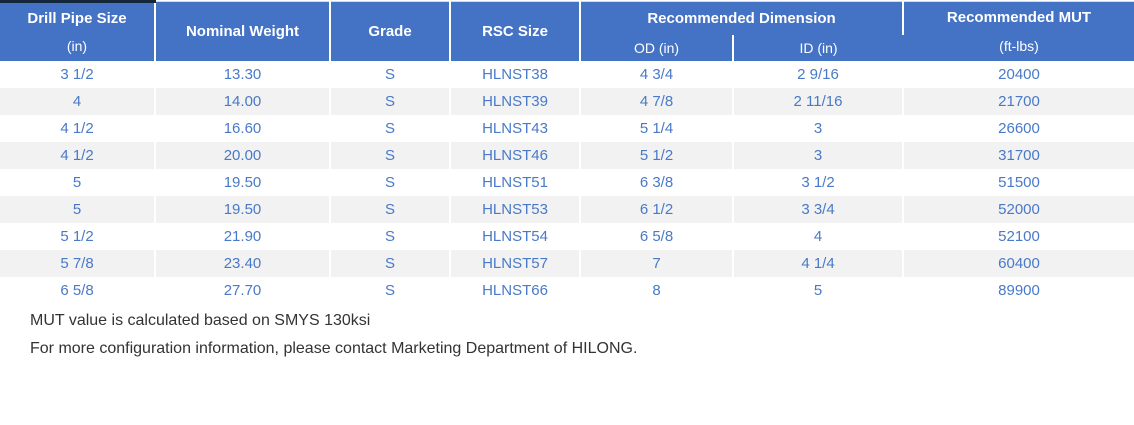 The width and height of the screenshot is (1134, 425). Describe the element at coordinates (818, 47) in the screenshot. I see `header-id: ID (in)` at that location.